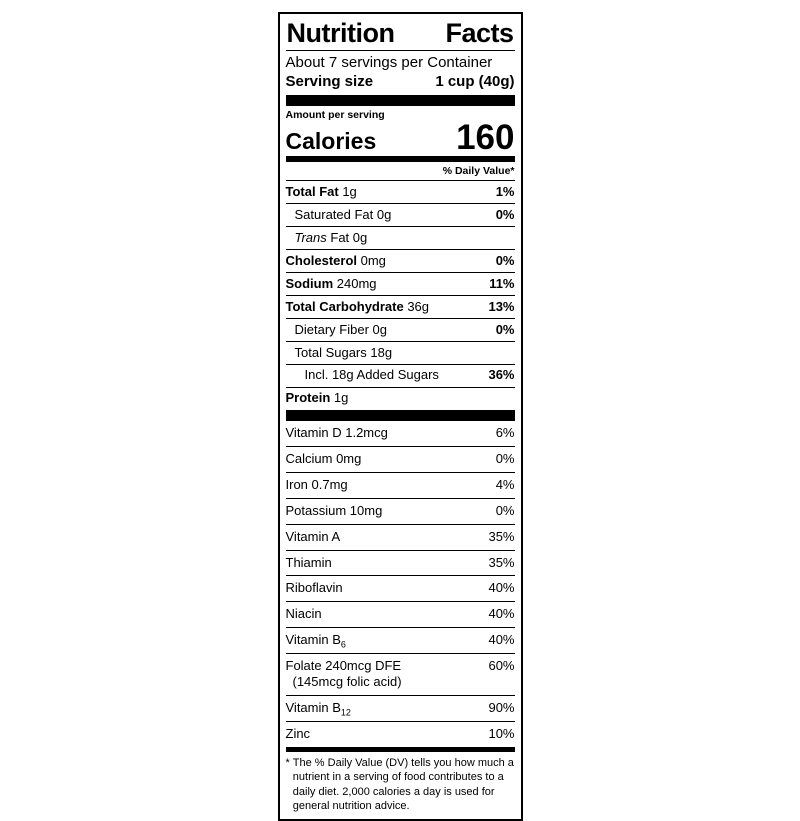 The width and height of the screenshot is (800, 821). Describe the element at coordinates (287, 763) in the screenshot. I see `footnote-asterisk: *` at that location.